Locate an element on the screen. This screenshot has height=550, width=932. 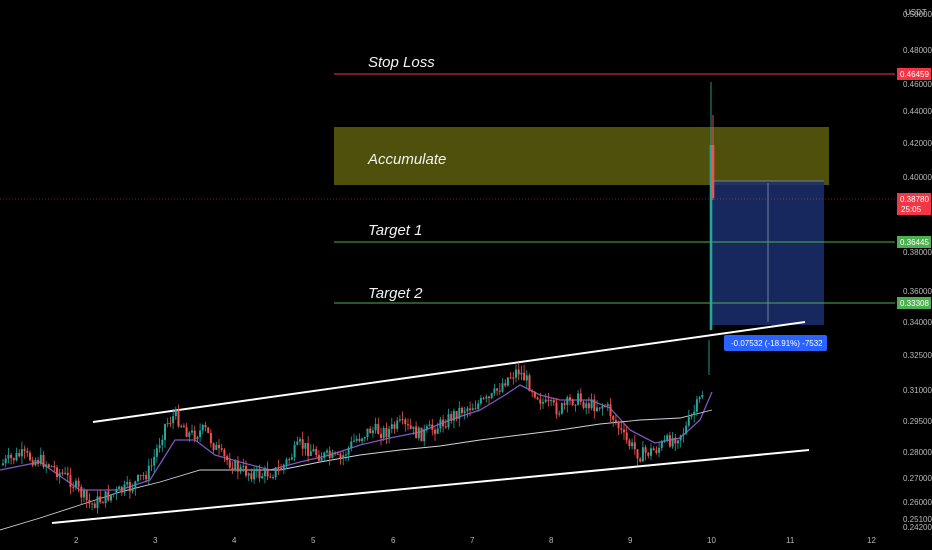
channel-lower-line is located at coordinates (430, 486).